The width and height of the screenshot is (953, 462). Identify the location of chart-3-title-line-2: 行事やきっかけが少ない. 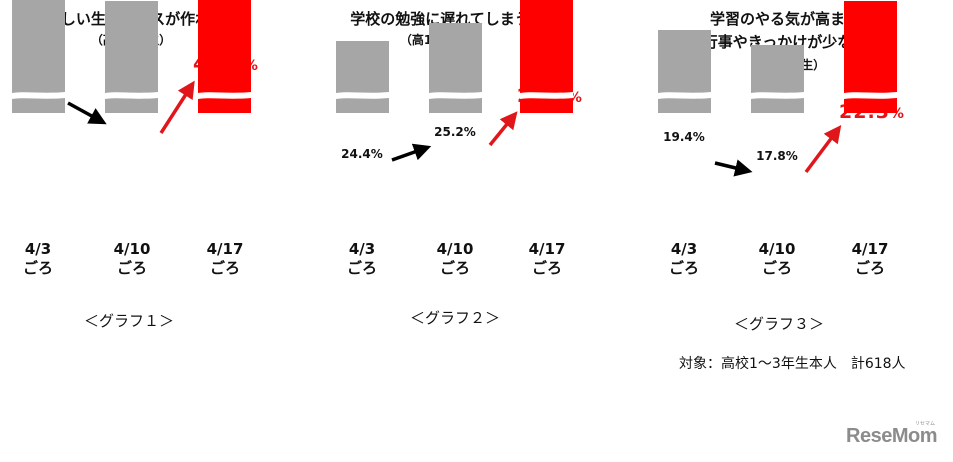
(785, 42).